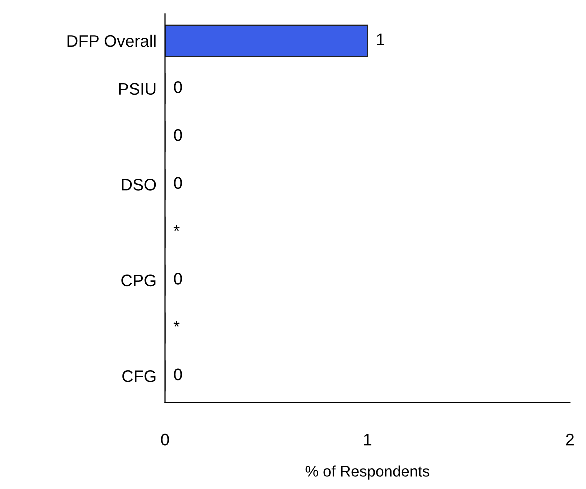 The height and width of the screenshot is (489, 586). What do you see at coordinates (112, 41) in the screenshot?
I see `y-tick-label: DFP Overall` at bounding box center [112, 41].